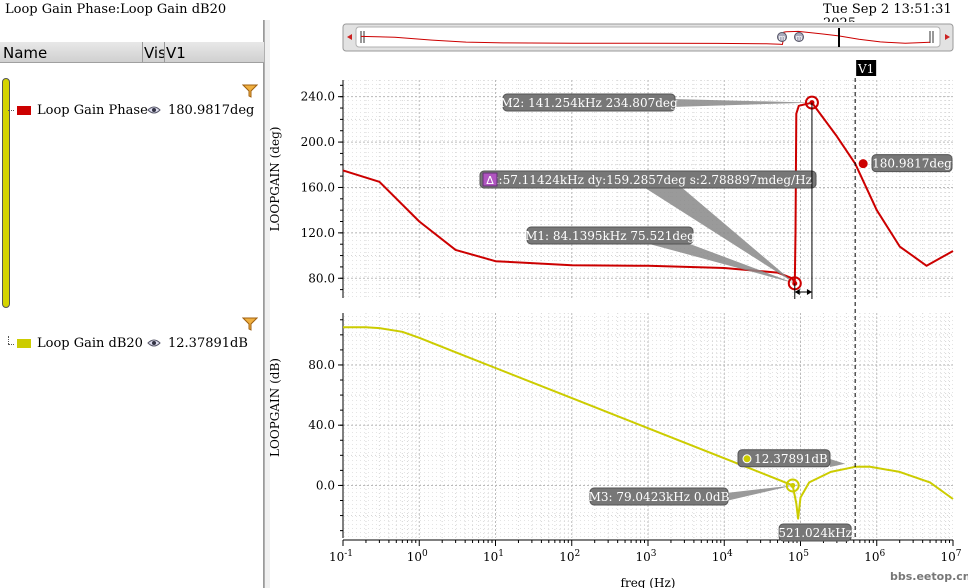 Image resolution: width=968 pixels, height=588 pixels. I want to click on svg-text: V1, so click(865, 69).